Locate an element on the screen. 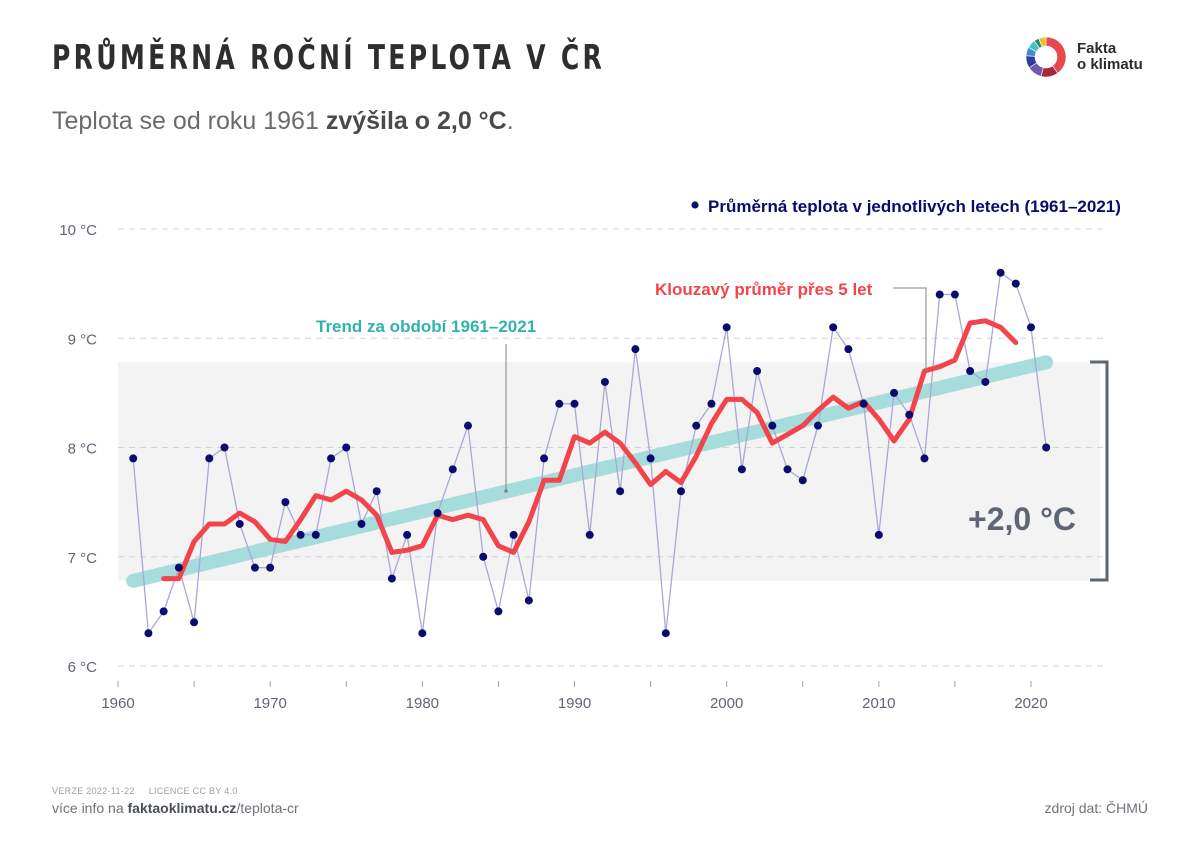  data-point-2018 is located at coordinates (1000, 272).